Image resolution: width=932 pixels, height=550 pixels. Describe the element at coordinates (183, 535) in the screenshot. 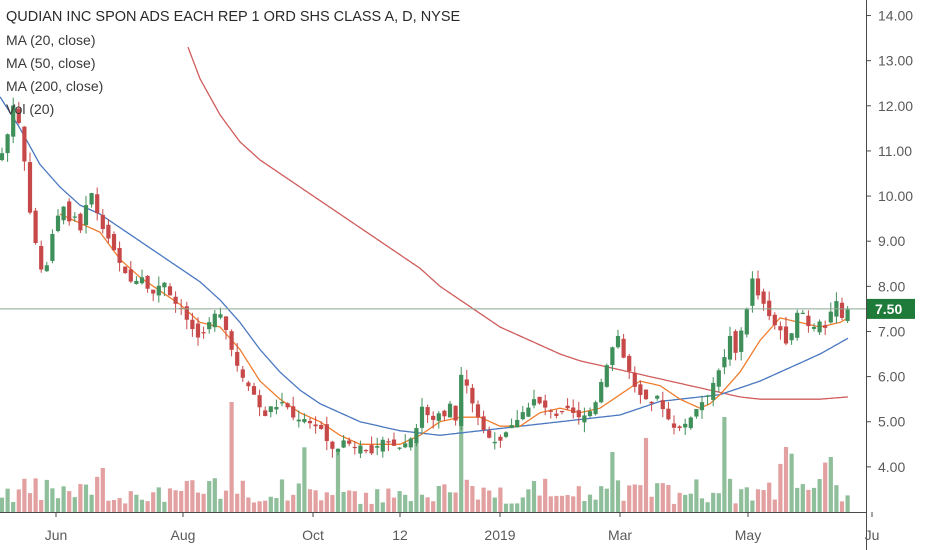

I see `x-tick-label: Aug` at that location.